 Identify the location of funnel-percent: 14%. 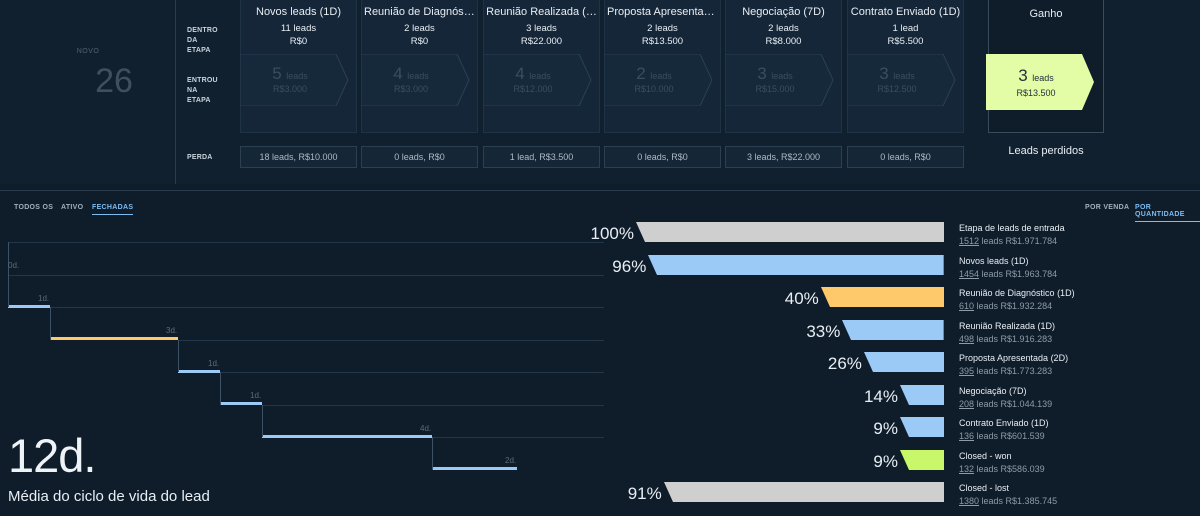
(880, 396).